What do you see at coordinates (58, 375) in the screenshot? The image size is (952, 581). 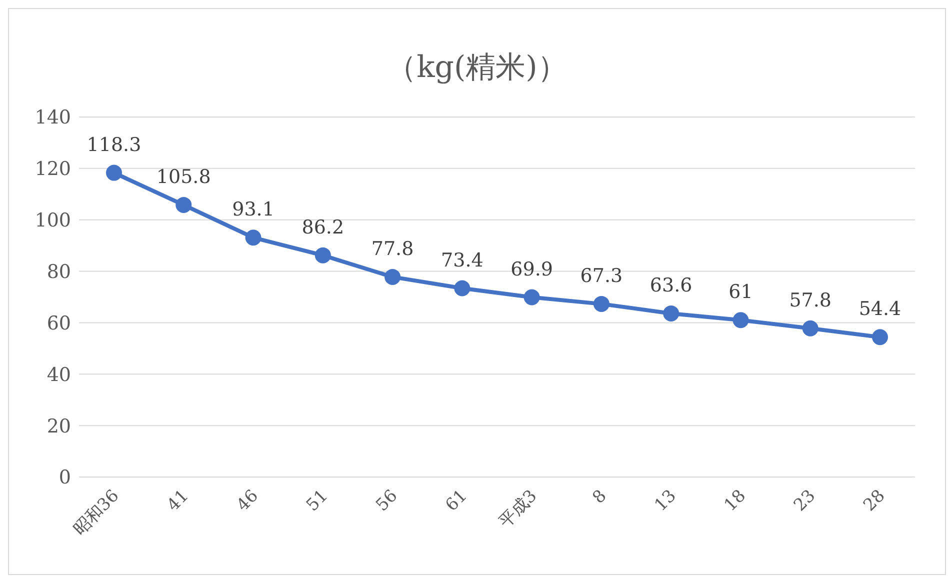 I see `y-tick-label: 40` at bounding box center [58, 375].